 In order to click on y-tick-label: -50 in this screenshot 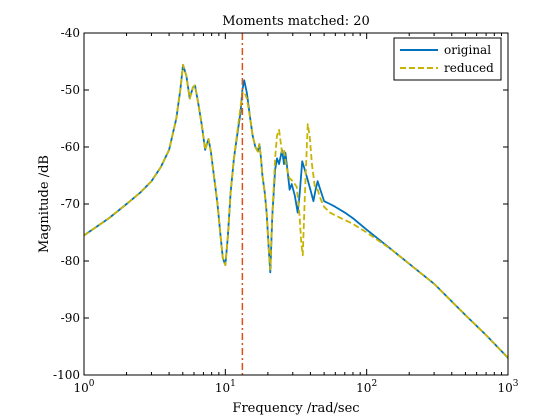, I will do `click(70, 90)`.